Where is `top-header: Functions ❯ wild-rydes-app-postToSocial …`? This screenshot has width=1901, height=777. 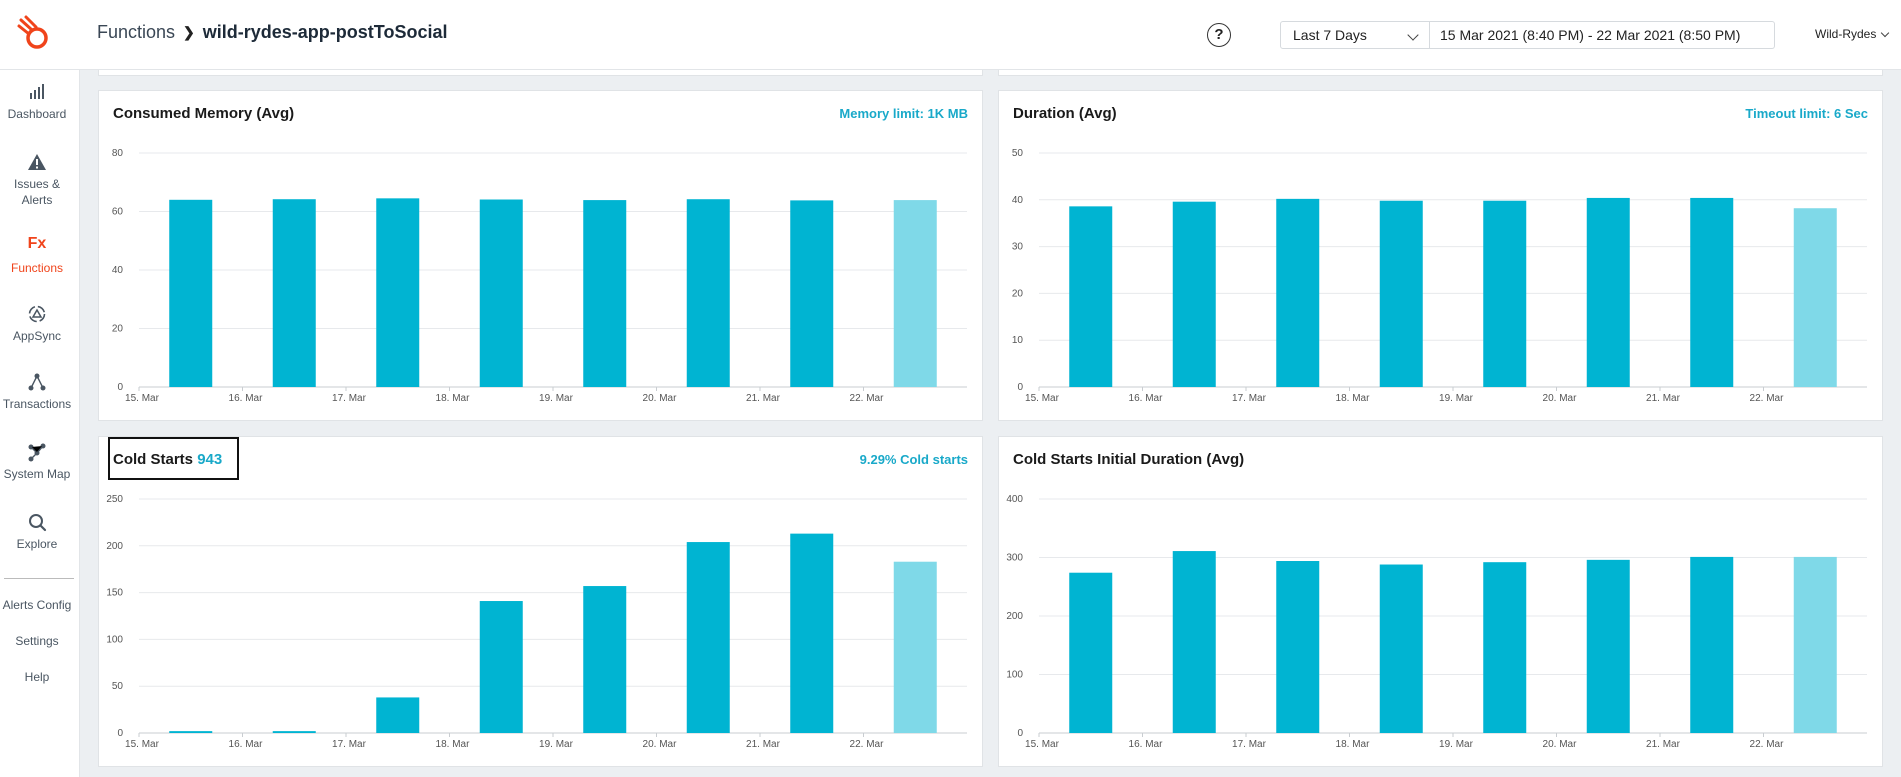 top-header: Functions ❯ wild-rydes-app-postToSocial … is located at coordinates (950, 35).